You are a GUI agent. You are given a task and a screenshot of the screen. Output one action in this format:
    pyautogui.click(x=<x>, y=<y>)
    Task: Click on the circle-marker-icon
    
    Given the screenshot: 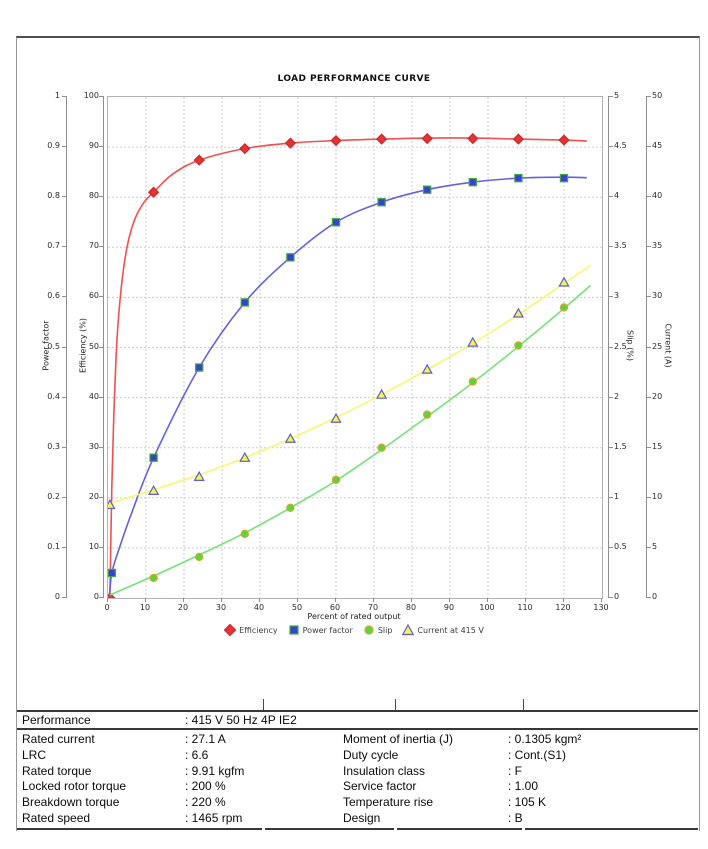 What is the action you would take?
    pyautogui.click(x=369, y=630)
    